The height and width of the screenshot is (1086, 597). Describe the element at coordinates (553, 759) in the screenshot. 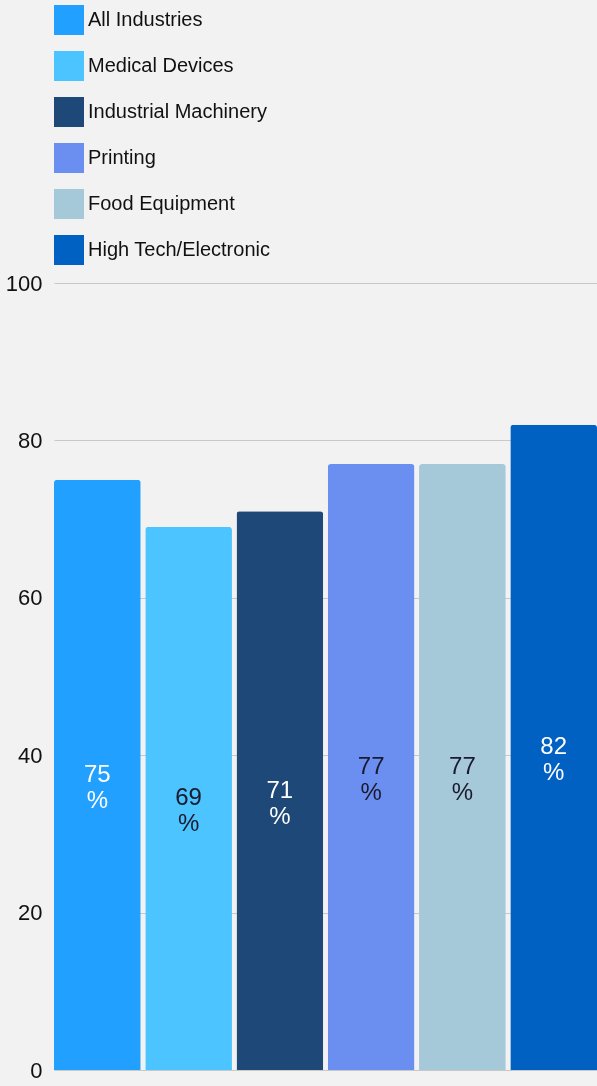

I see `data-label: 82 %` at that location.